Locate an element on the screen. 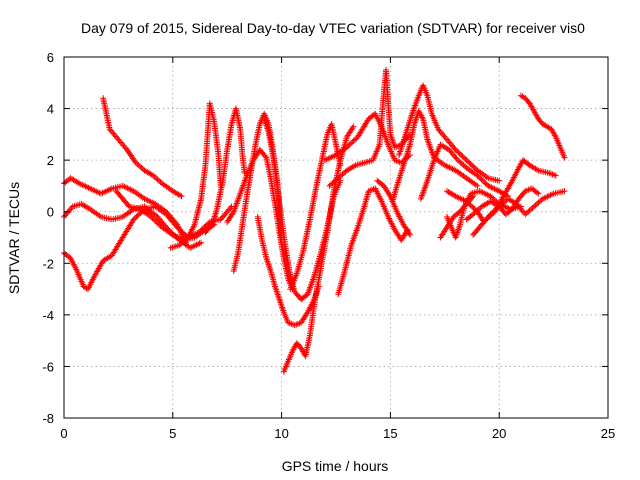 The width and height of the screenshot is (640, 480). y-tick-label: 2 is located at coordinates (50, 160).